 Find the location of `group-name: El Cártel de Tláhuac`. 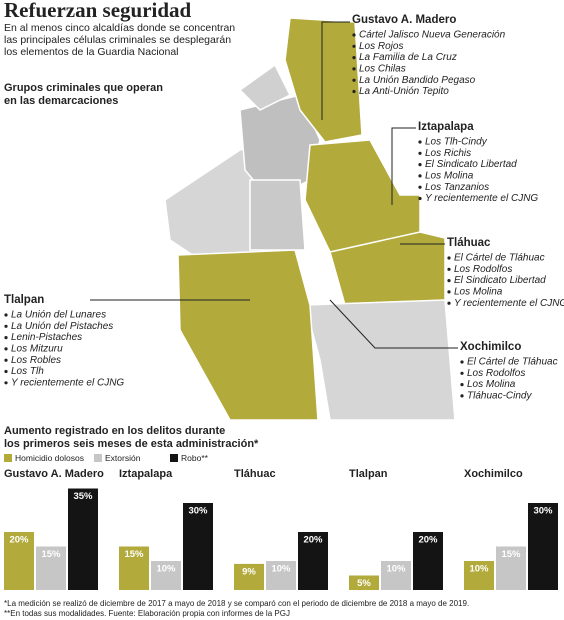

group-name: El Cártel de Tláhuac is located at coordinates (512, 362).